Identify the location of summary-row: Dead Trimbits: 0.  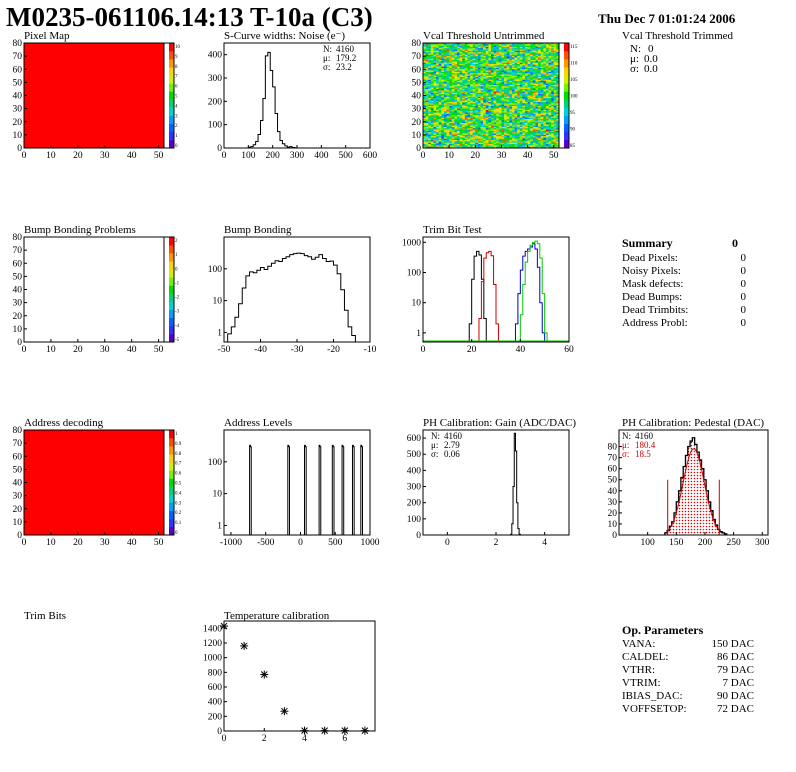
(687, 310).